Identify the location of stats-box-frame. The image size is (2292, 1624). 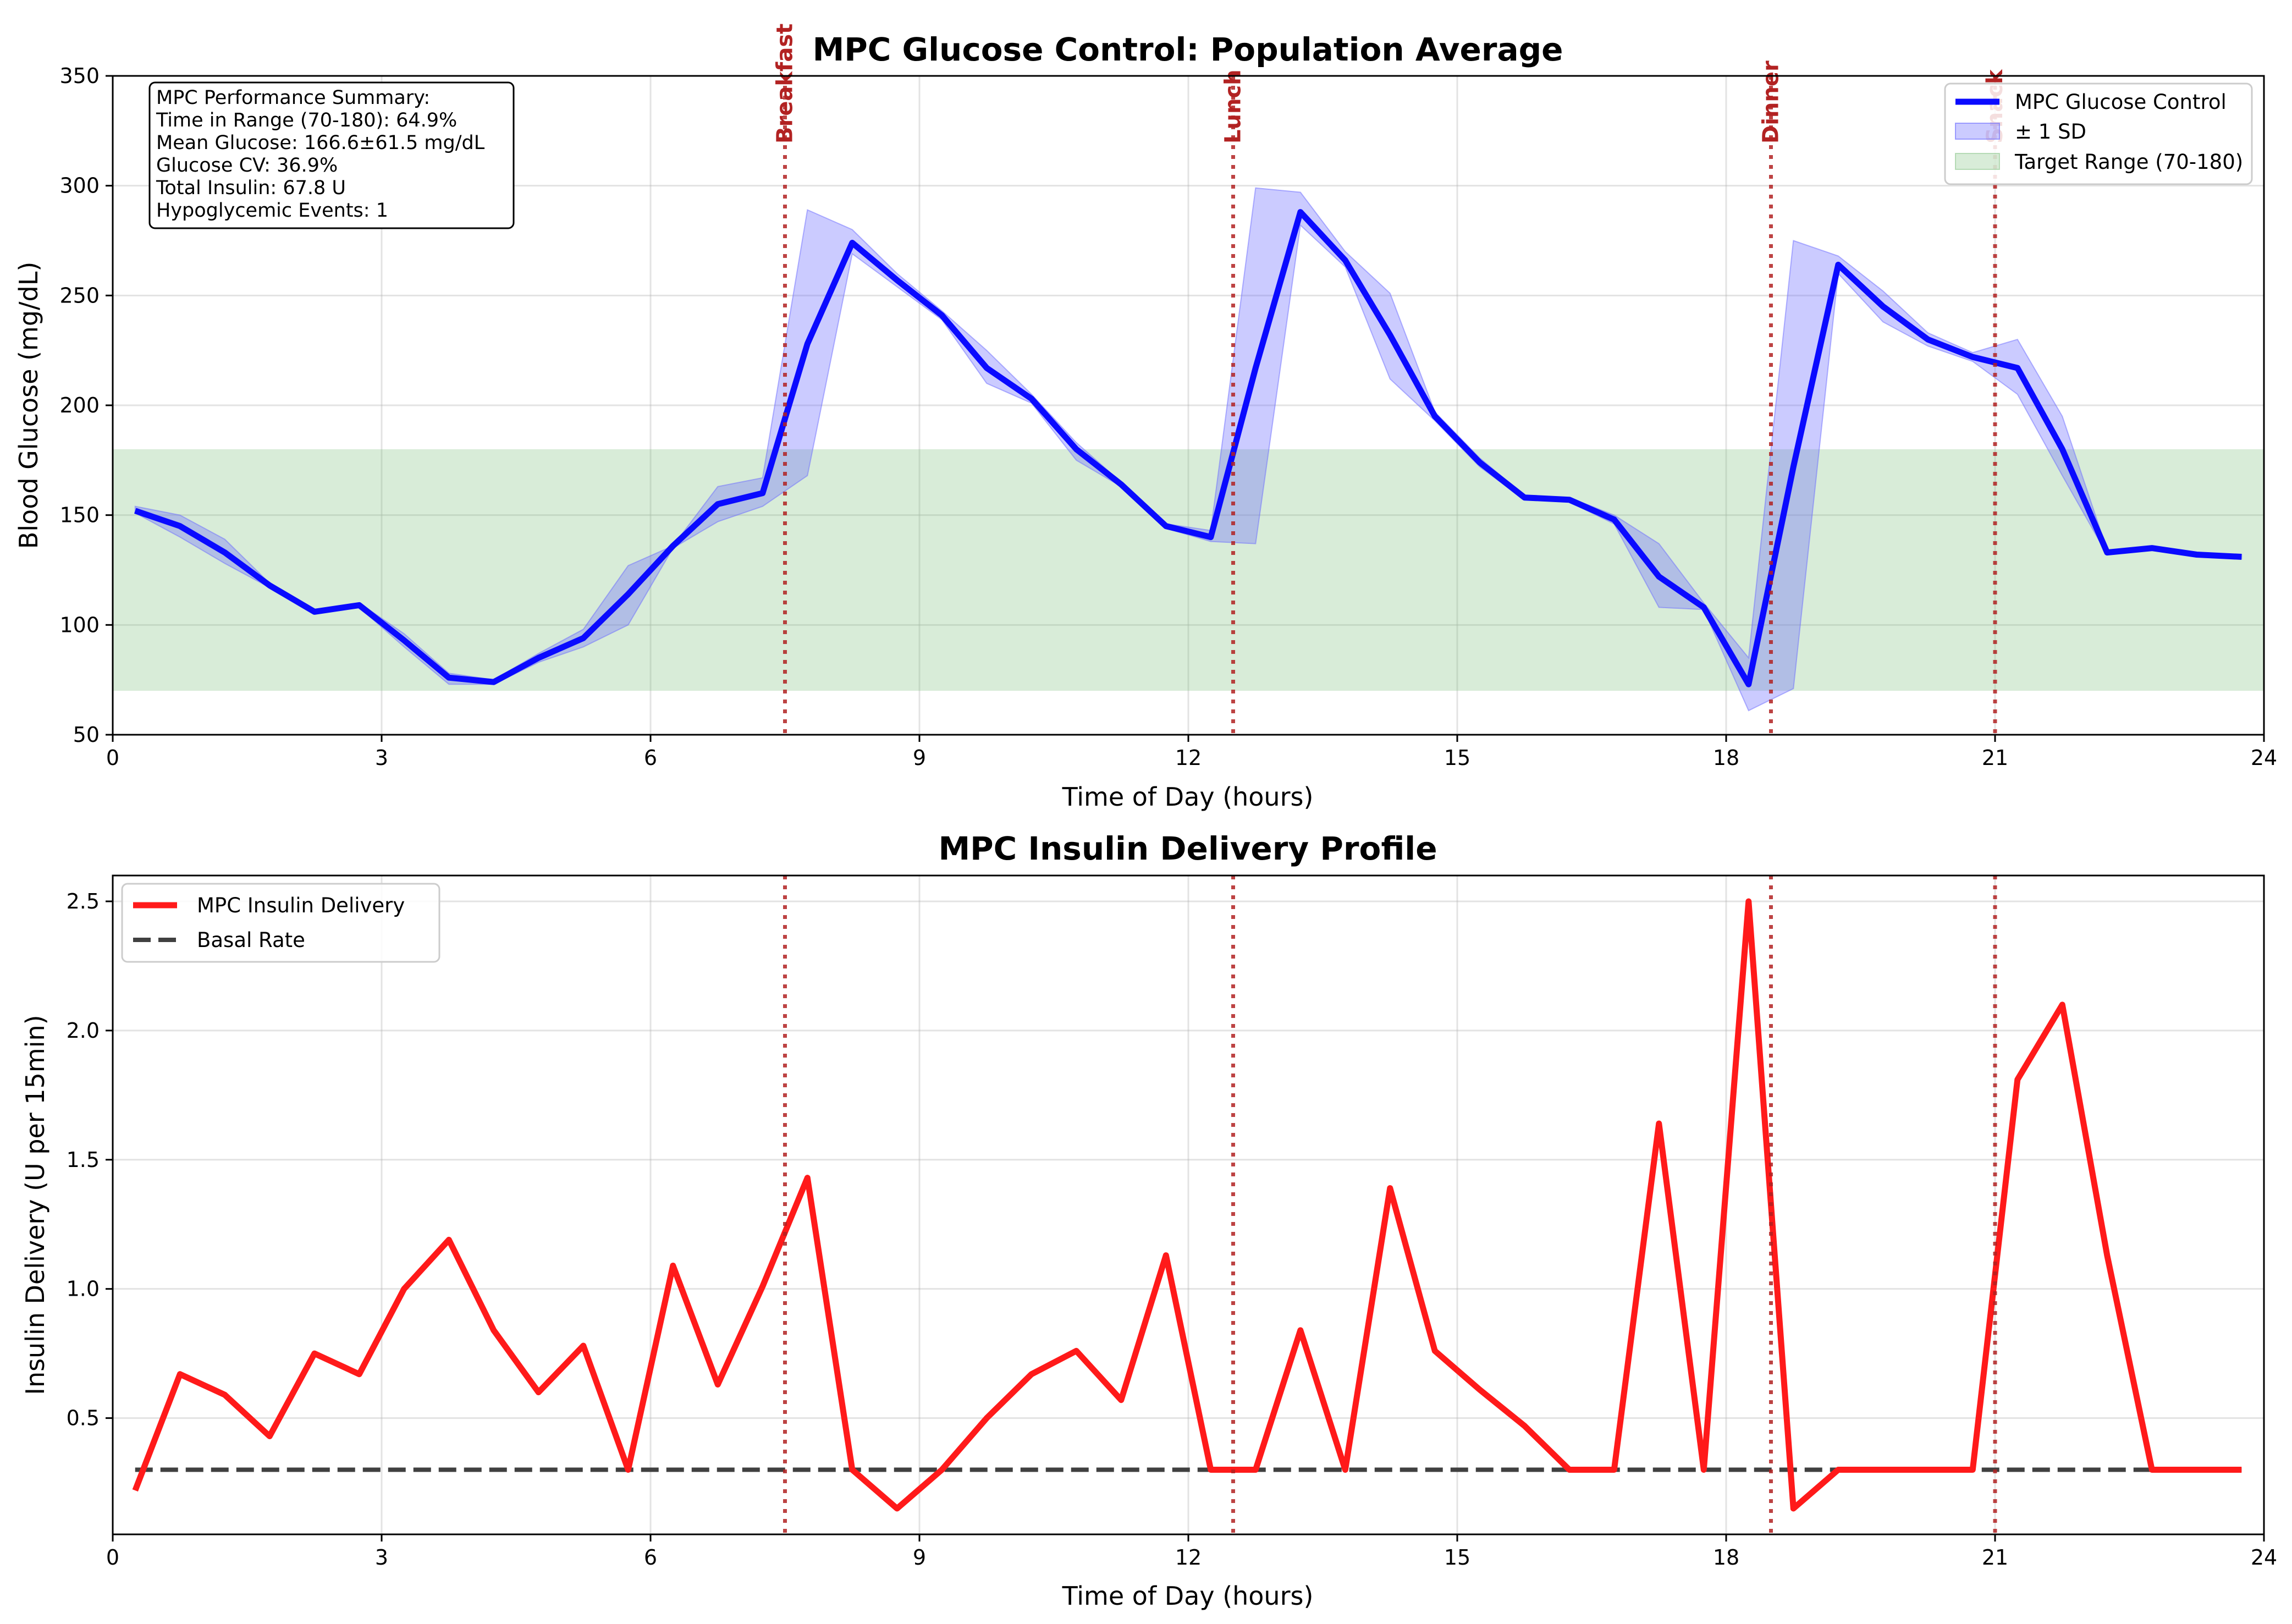
(331, 155).